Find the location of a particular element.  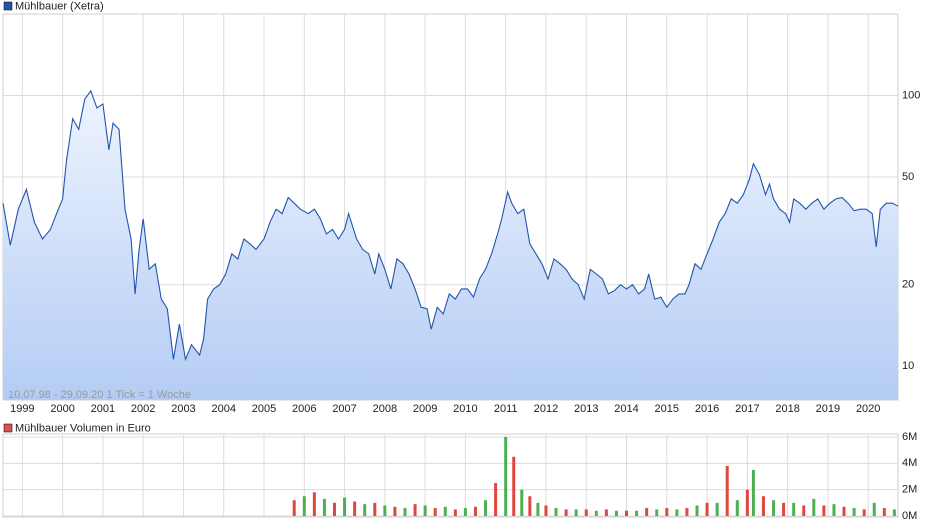

y-tick-label: 10 is located at coordinates (908, 366).